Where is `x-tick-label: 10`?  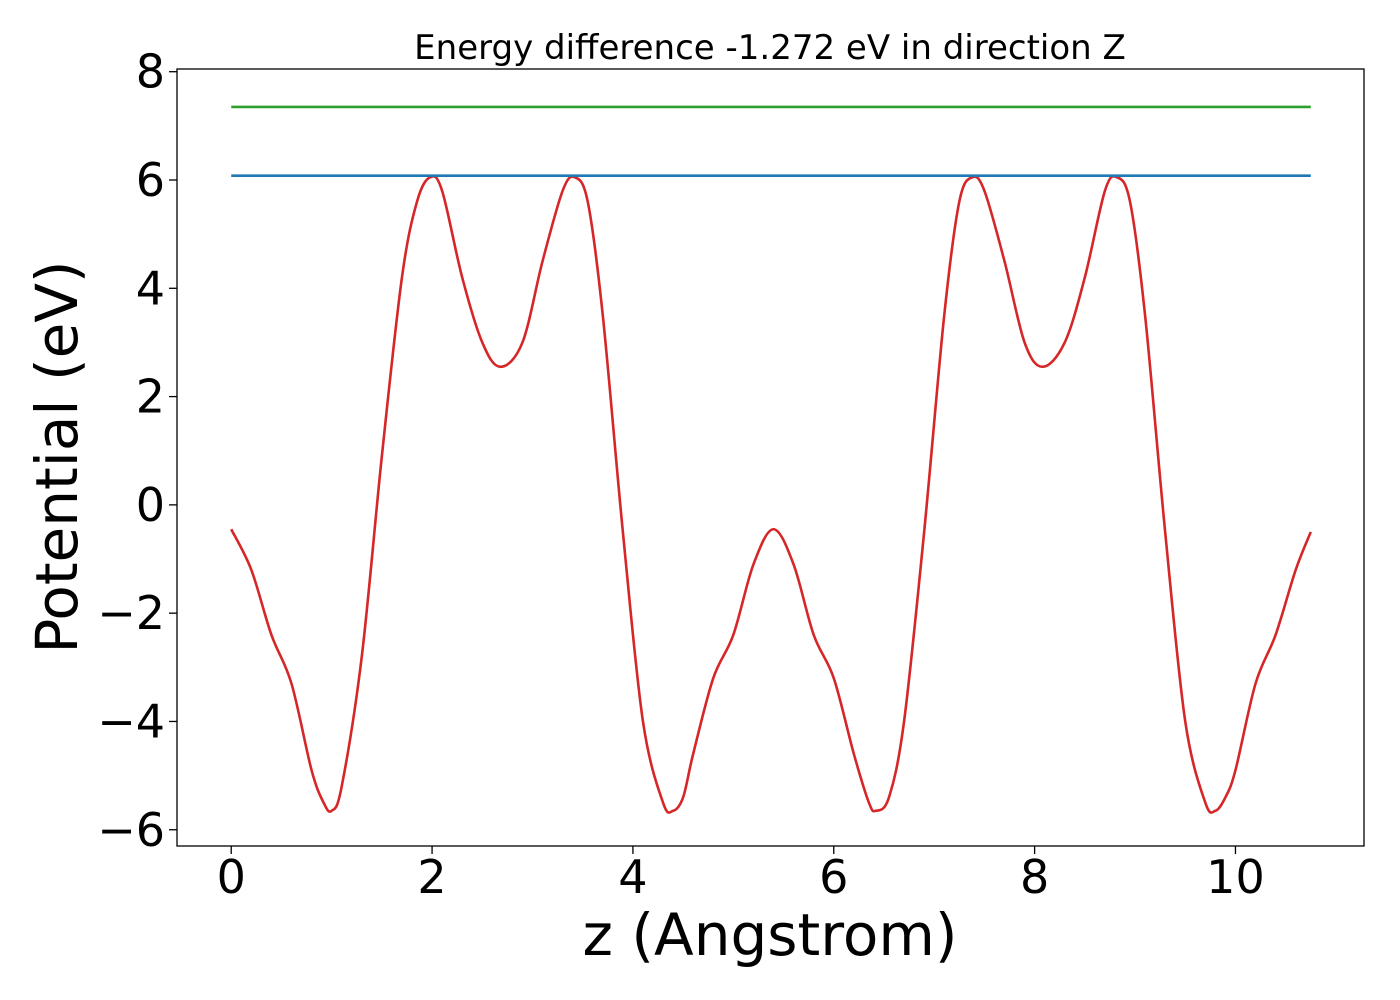
x-tick-label: 10 is located at coordinates (1235, 877).